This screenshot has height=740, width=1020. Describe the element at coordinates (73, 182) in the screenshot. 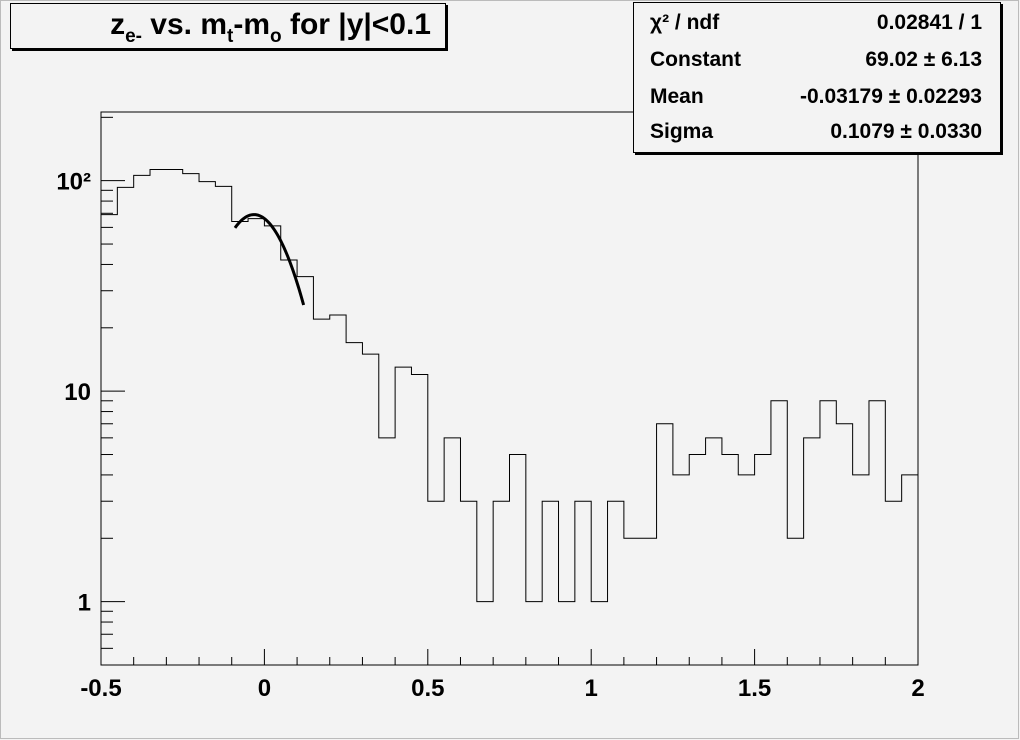

I see `y-tick-label: 10²` at that location.